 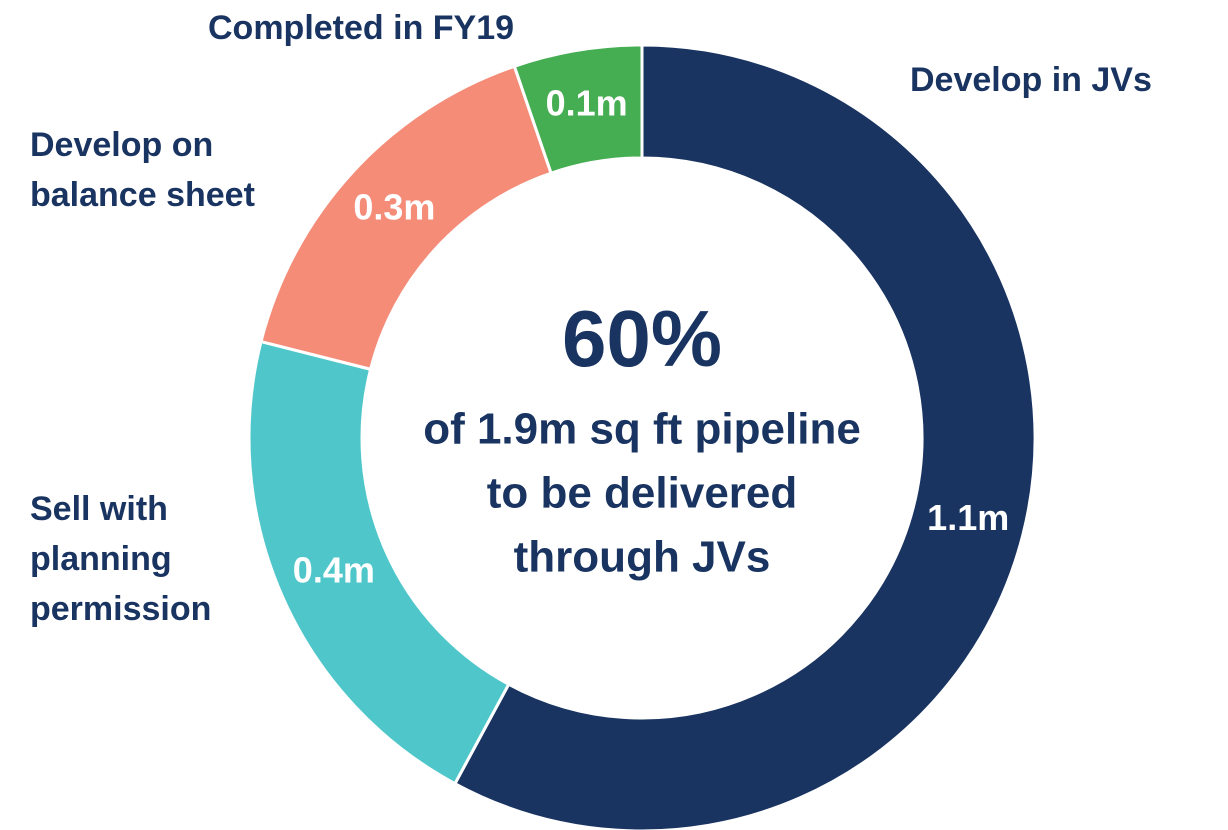 I want to click on category-label: Develop in JVs, so click(x=1031, y=80).